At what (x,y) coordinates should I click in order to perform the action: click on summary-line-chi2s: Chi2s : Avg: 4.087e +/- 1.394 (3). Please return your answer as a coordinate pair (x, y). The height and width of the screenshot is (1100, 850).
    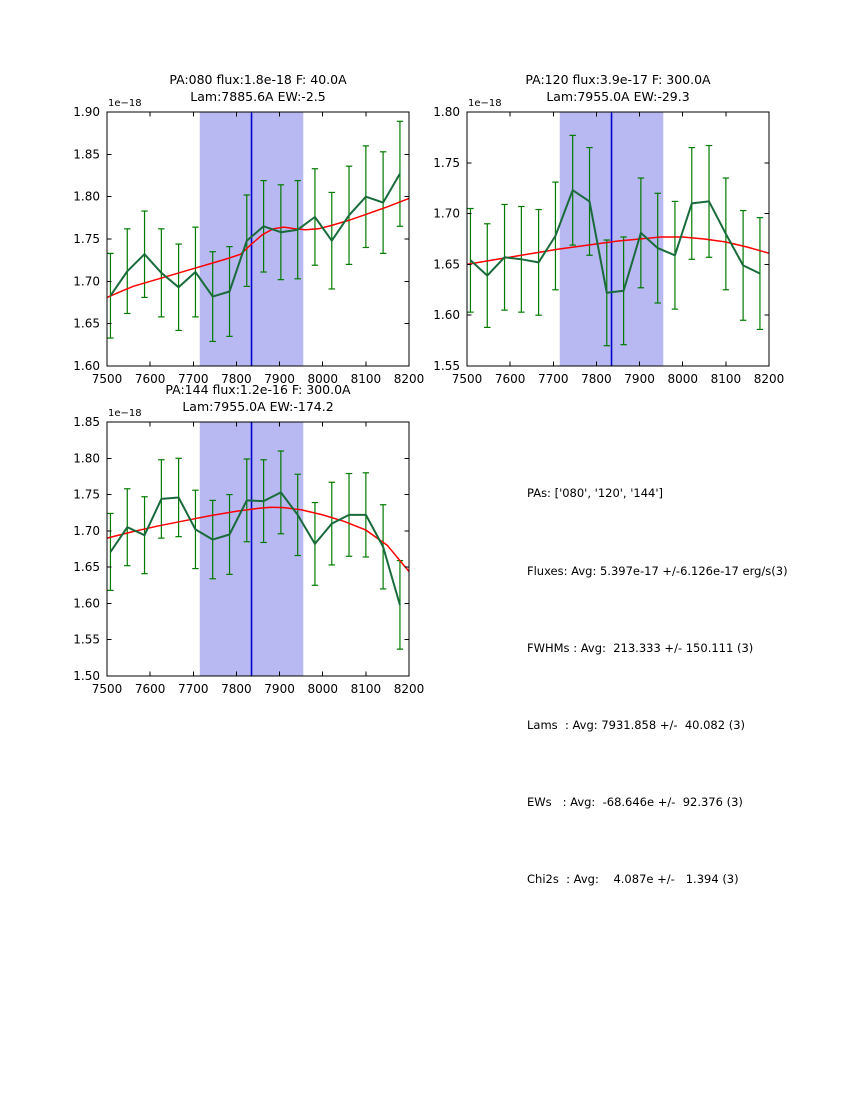
    Looking at the image, I should click on (633, 878).